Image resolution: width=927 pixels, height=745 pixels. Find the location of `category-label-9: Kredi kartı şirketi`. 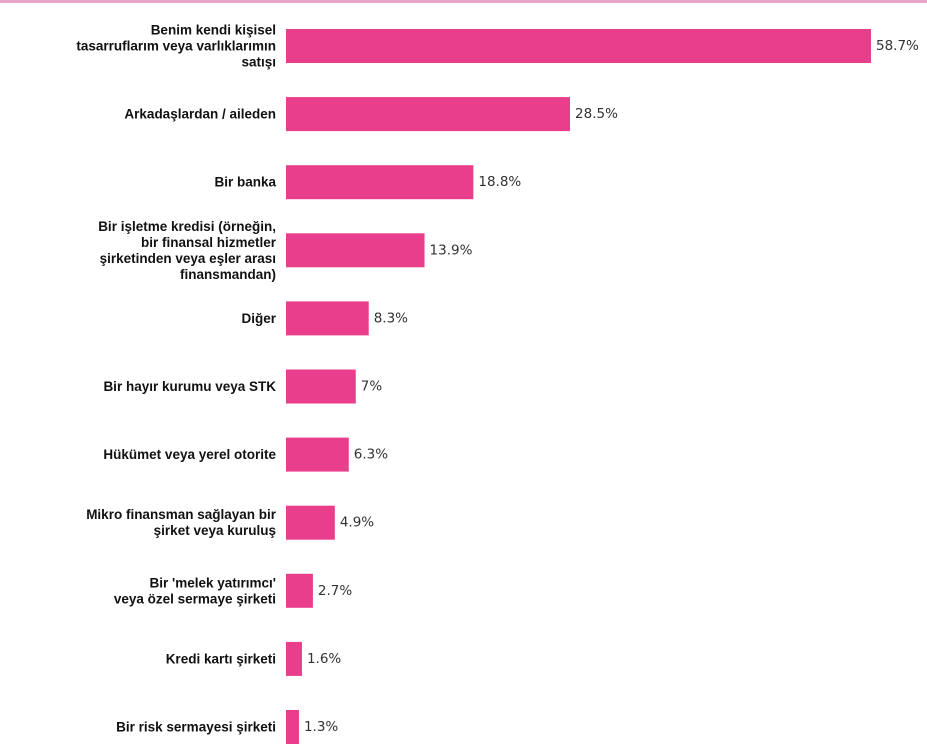

category-label-9: Kredi kartı şirketi is located at coordinates (221, 658).